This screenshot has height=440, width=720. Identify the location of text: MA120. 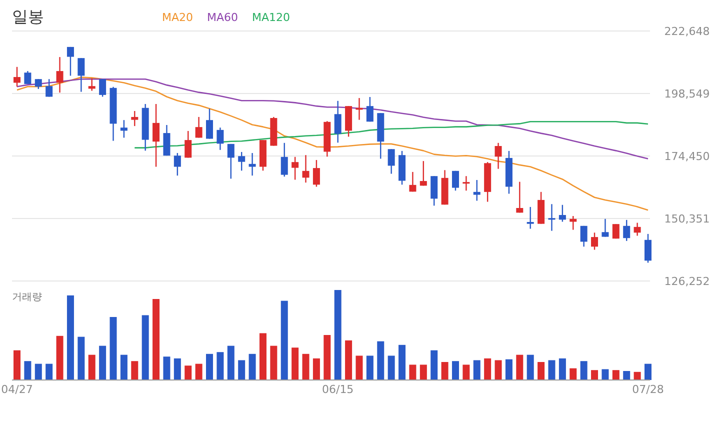
(271, 17).